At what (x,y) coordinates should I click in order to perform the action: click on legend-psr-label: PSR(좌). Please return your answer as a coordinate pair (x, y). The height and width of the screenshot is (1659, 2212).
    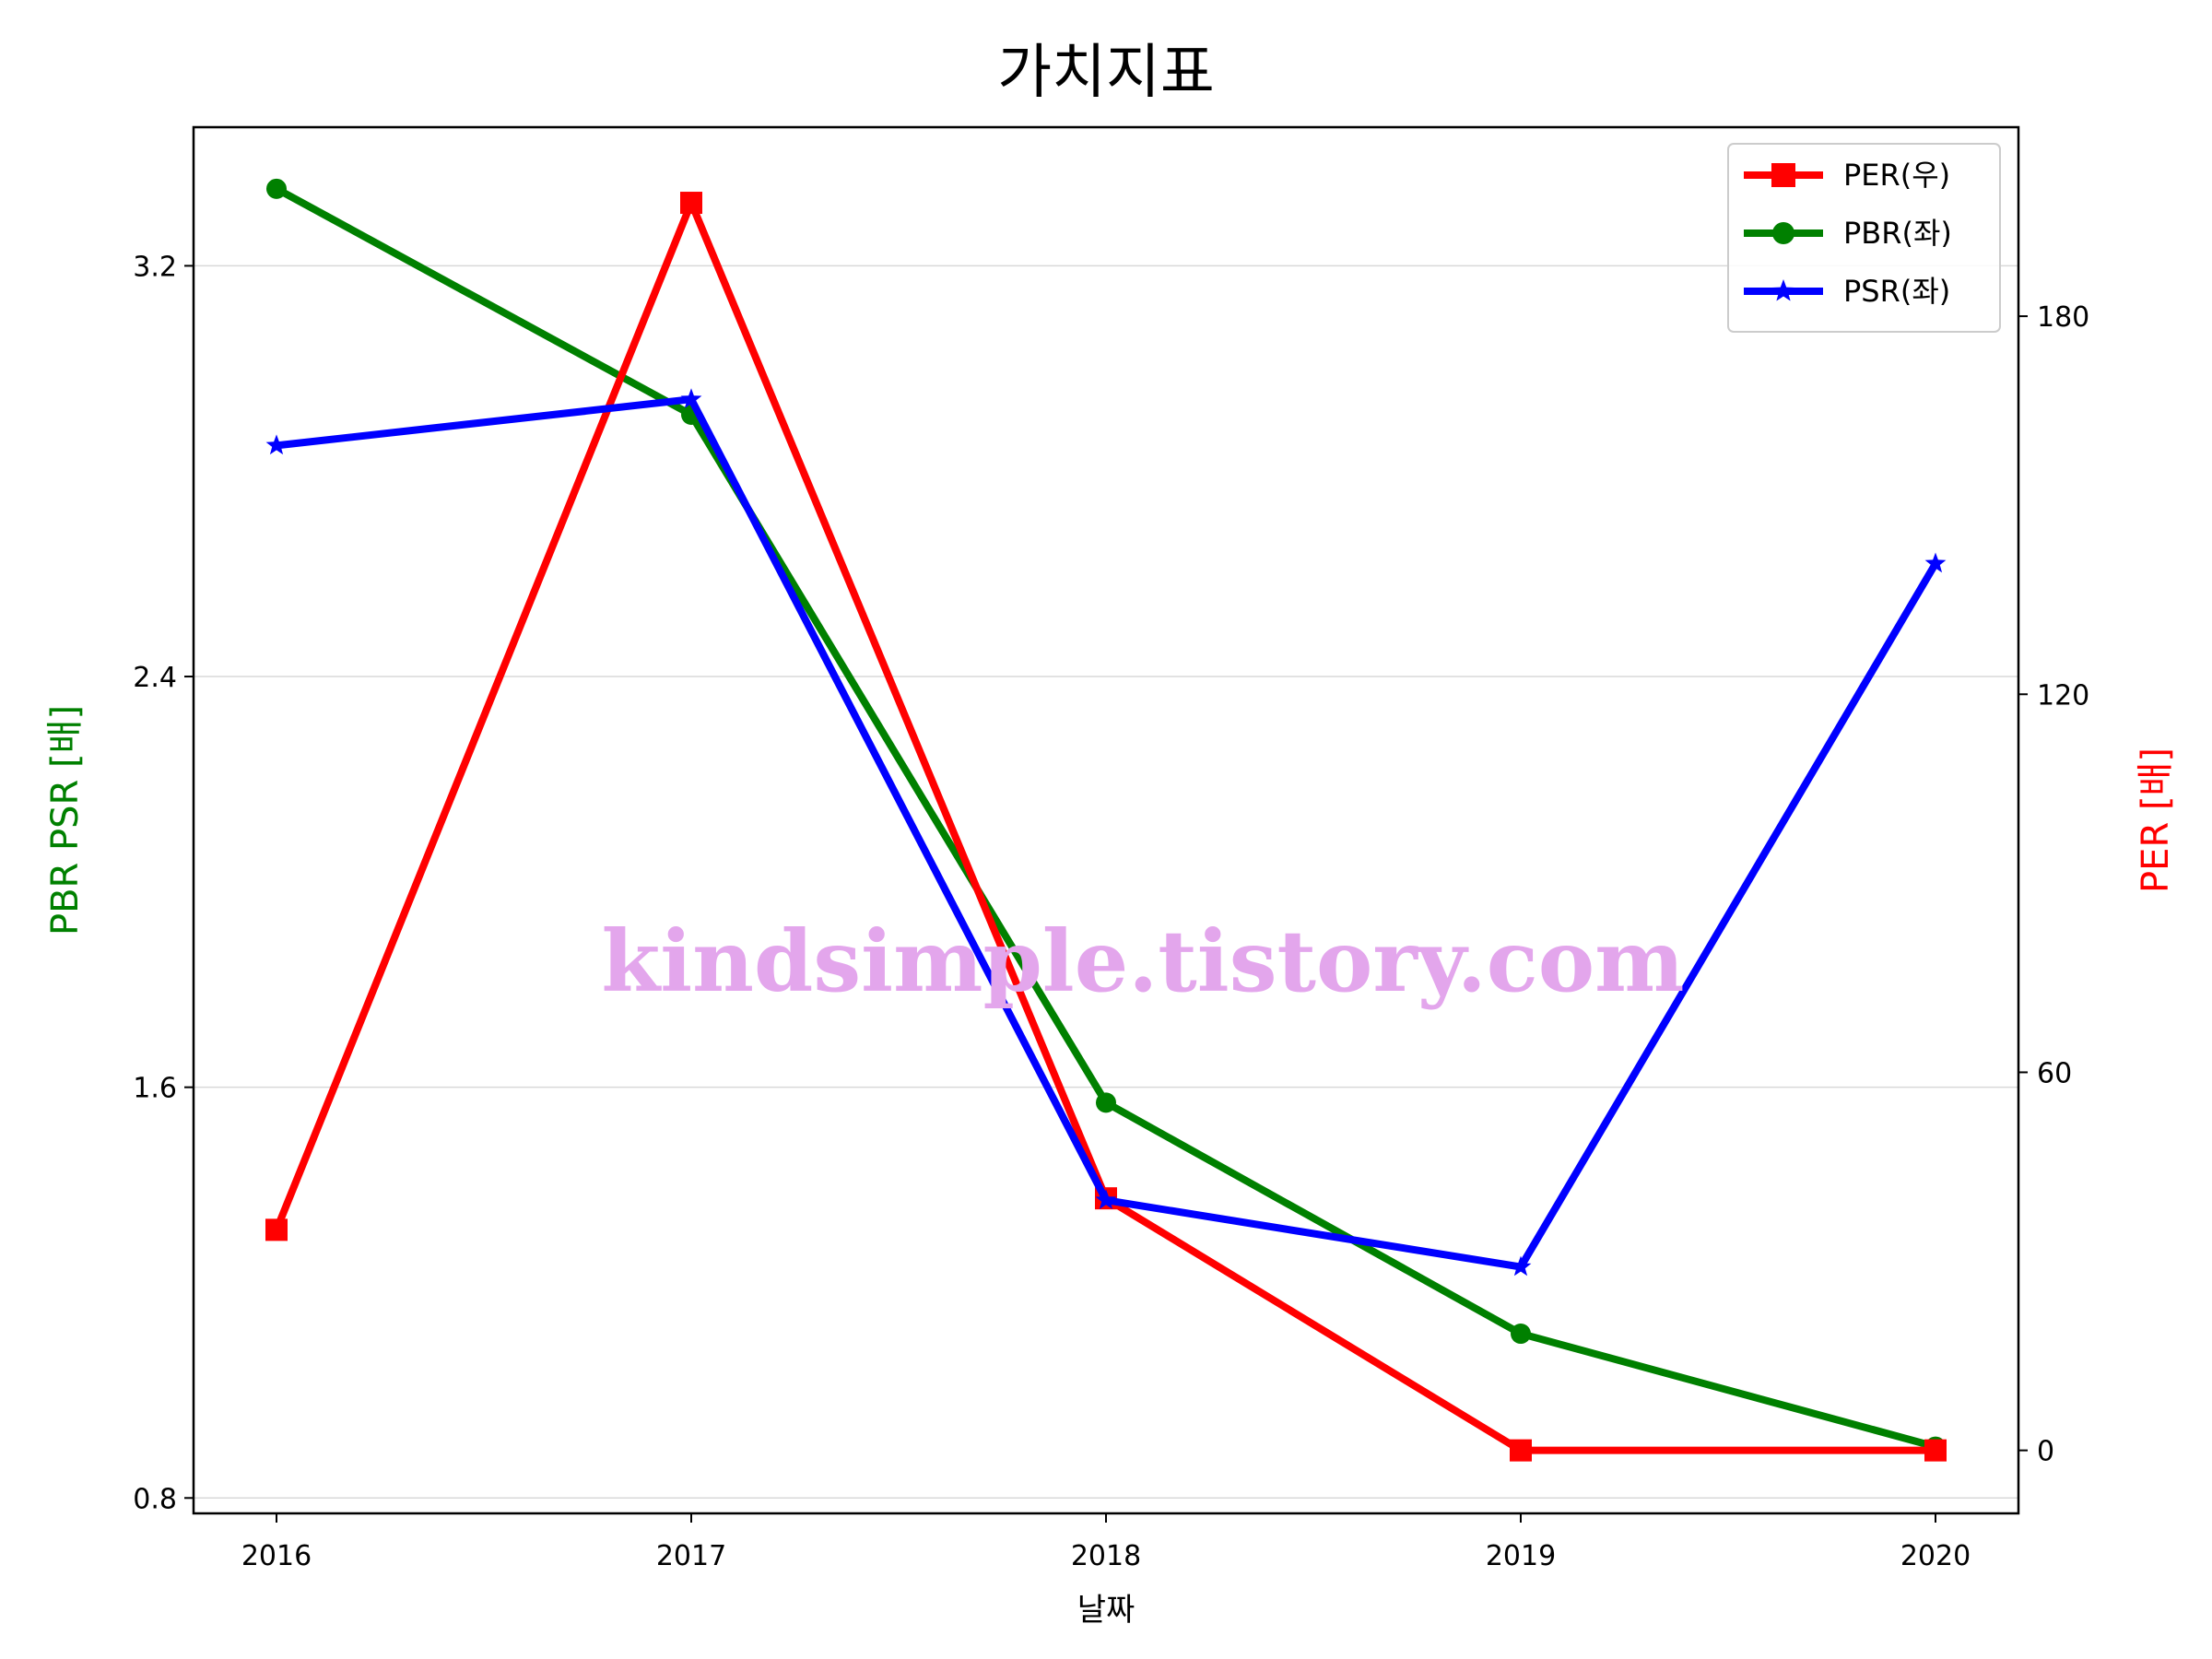
    Looking at the image, I should click on (1896, 291).